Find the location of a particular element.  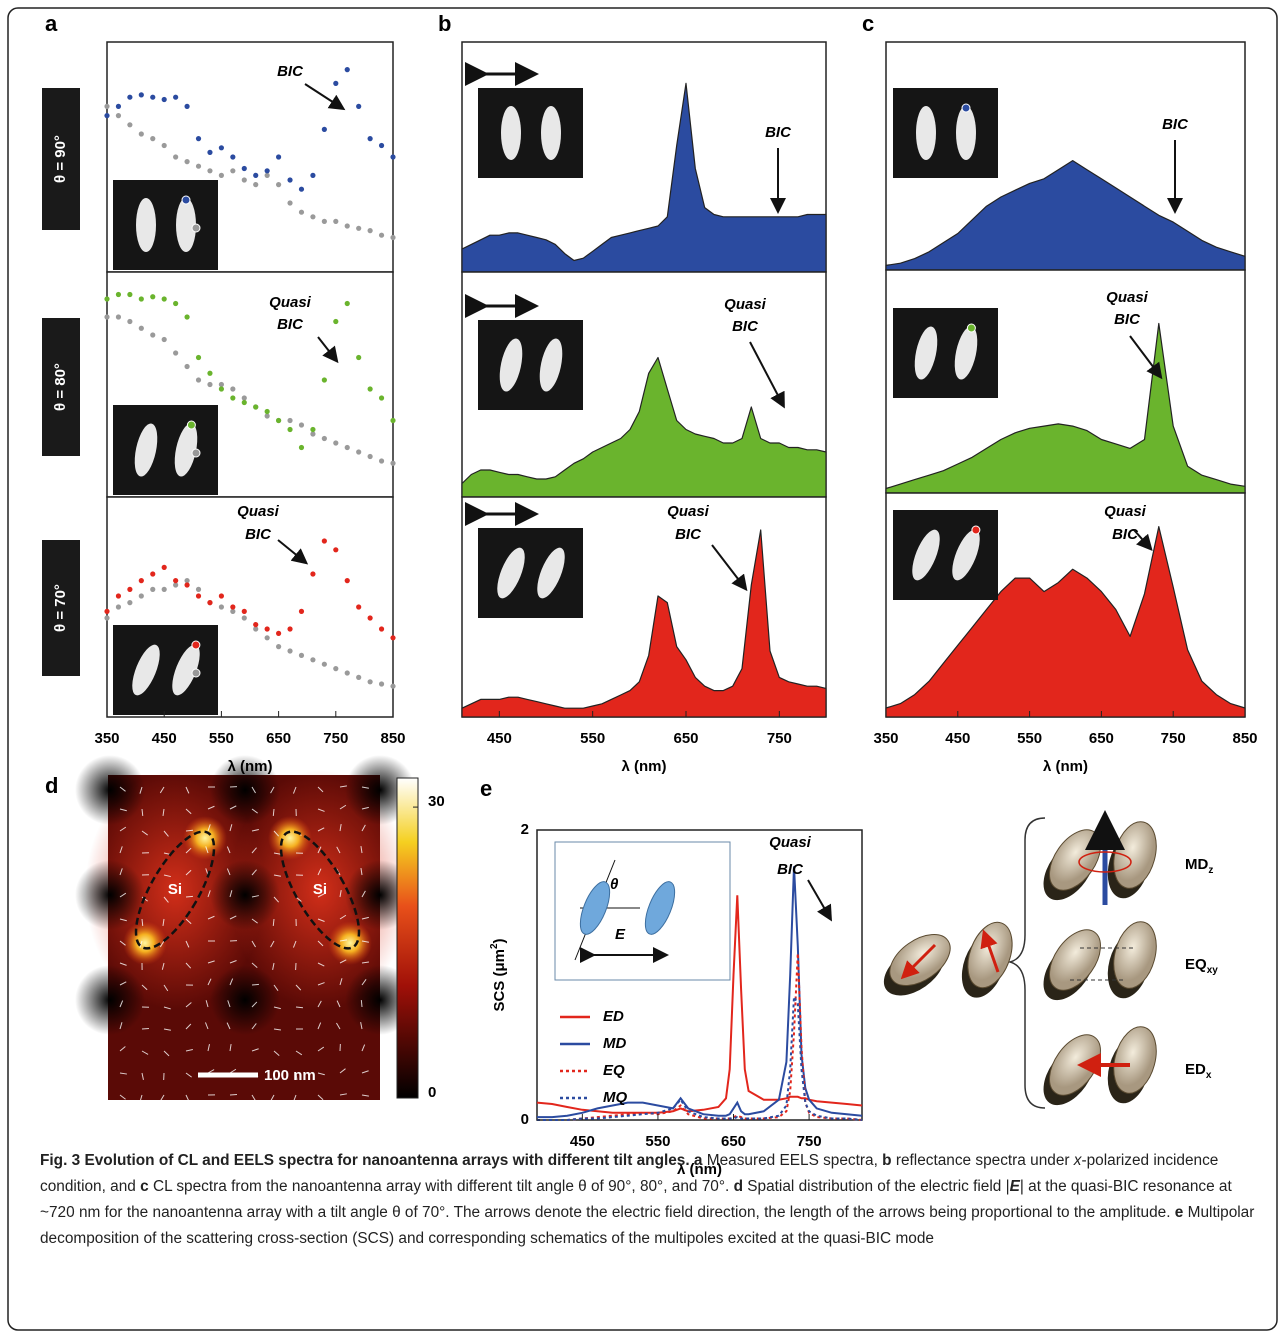

x-tick-label: 350 is located at coordinates (106, 738).